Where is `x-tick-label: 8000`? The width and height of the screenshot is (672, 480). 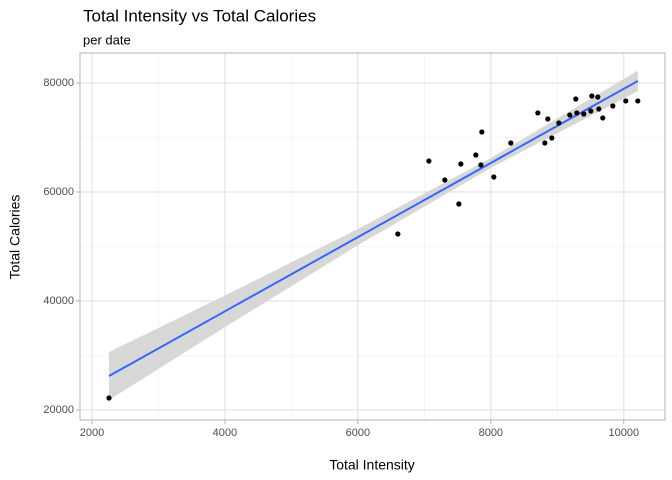 x-tick-label: 8000 is located at coordinates (491, 433).